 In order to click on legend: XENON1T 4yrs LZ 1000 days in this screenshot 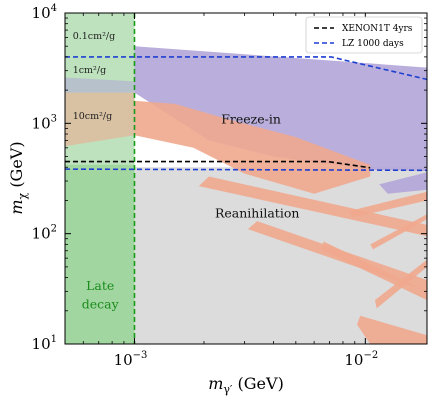, I will do `click(364, 35)`.